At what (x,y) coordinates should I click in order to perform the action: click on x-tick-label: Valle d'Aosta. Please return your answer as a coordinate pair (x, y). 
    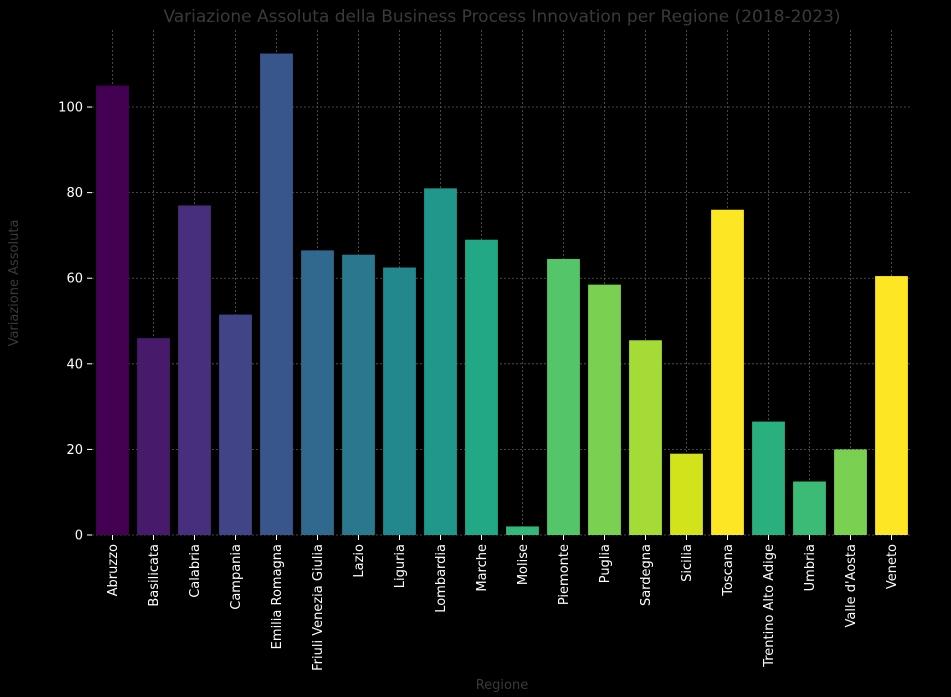
    Looking at the image, I should click on (851, 585).